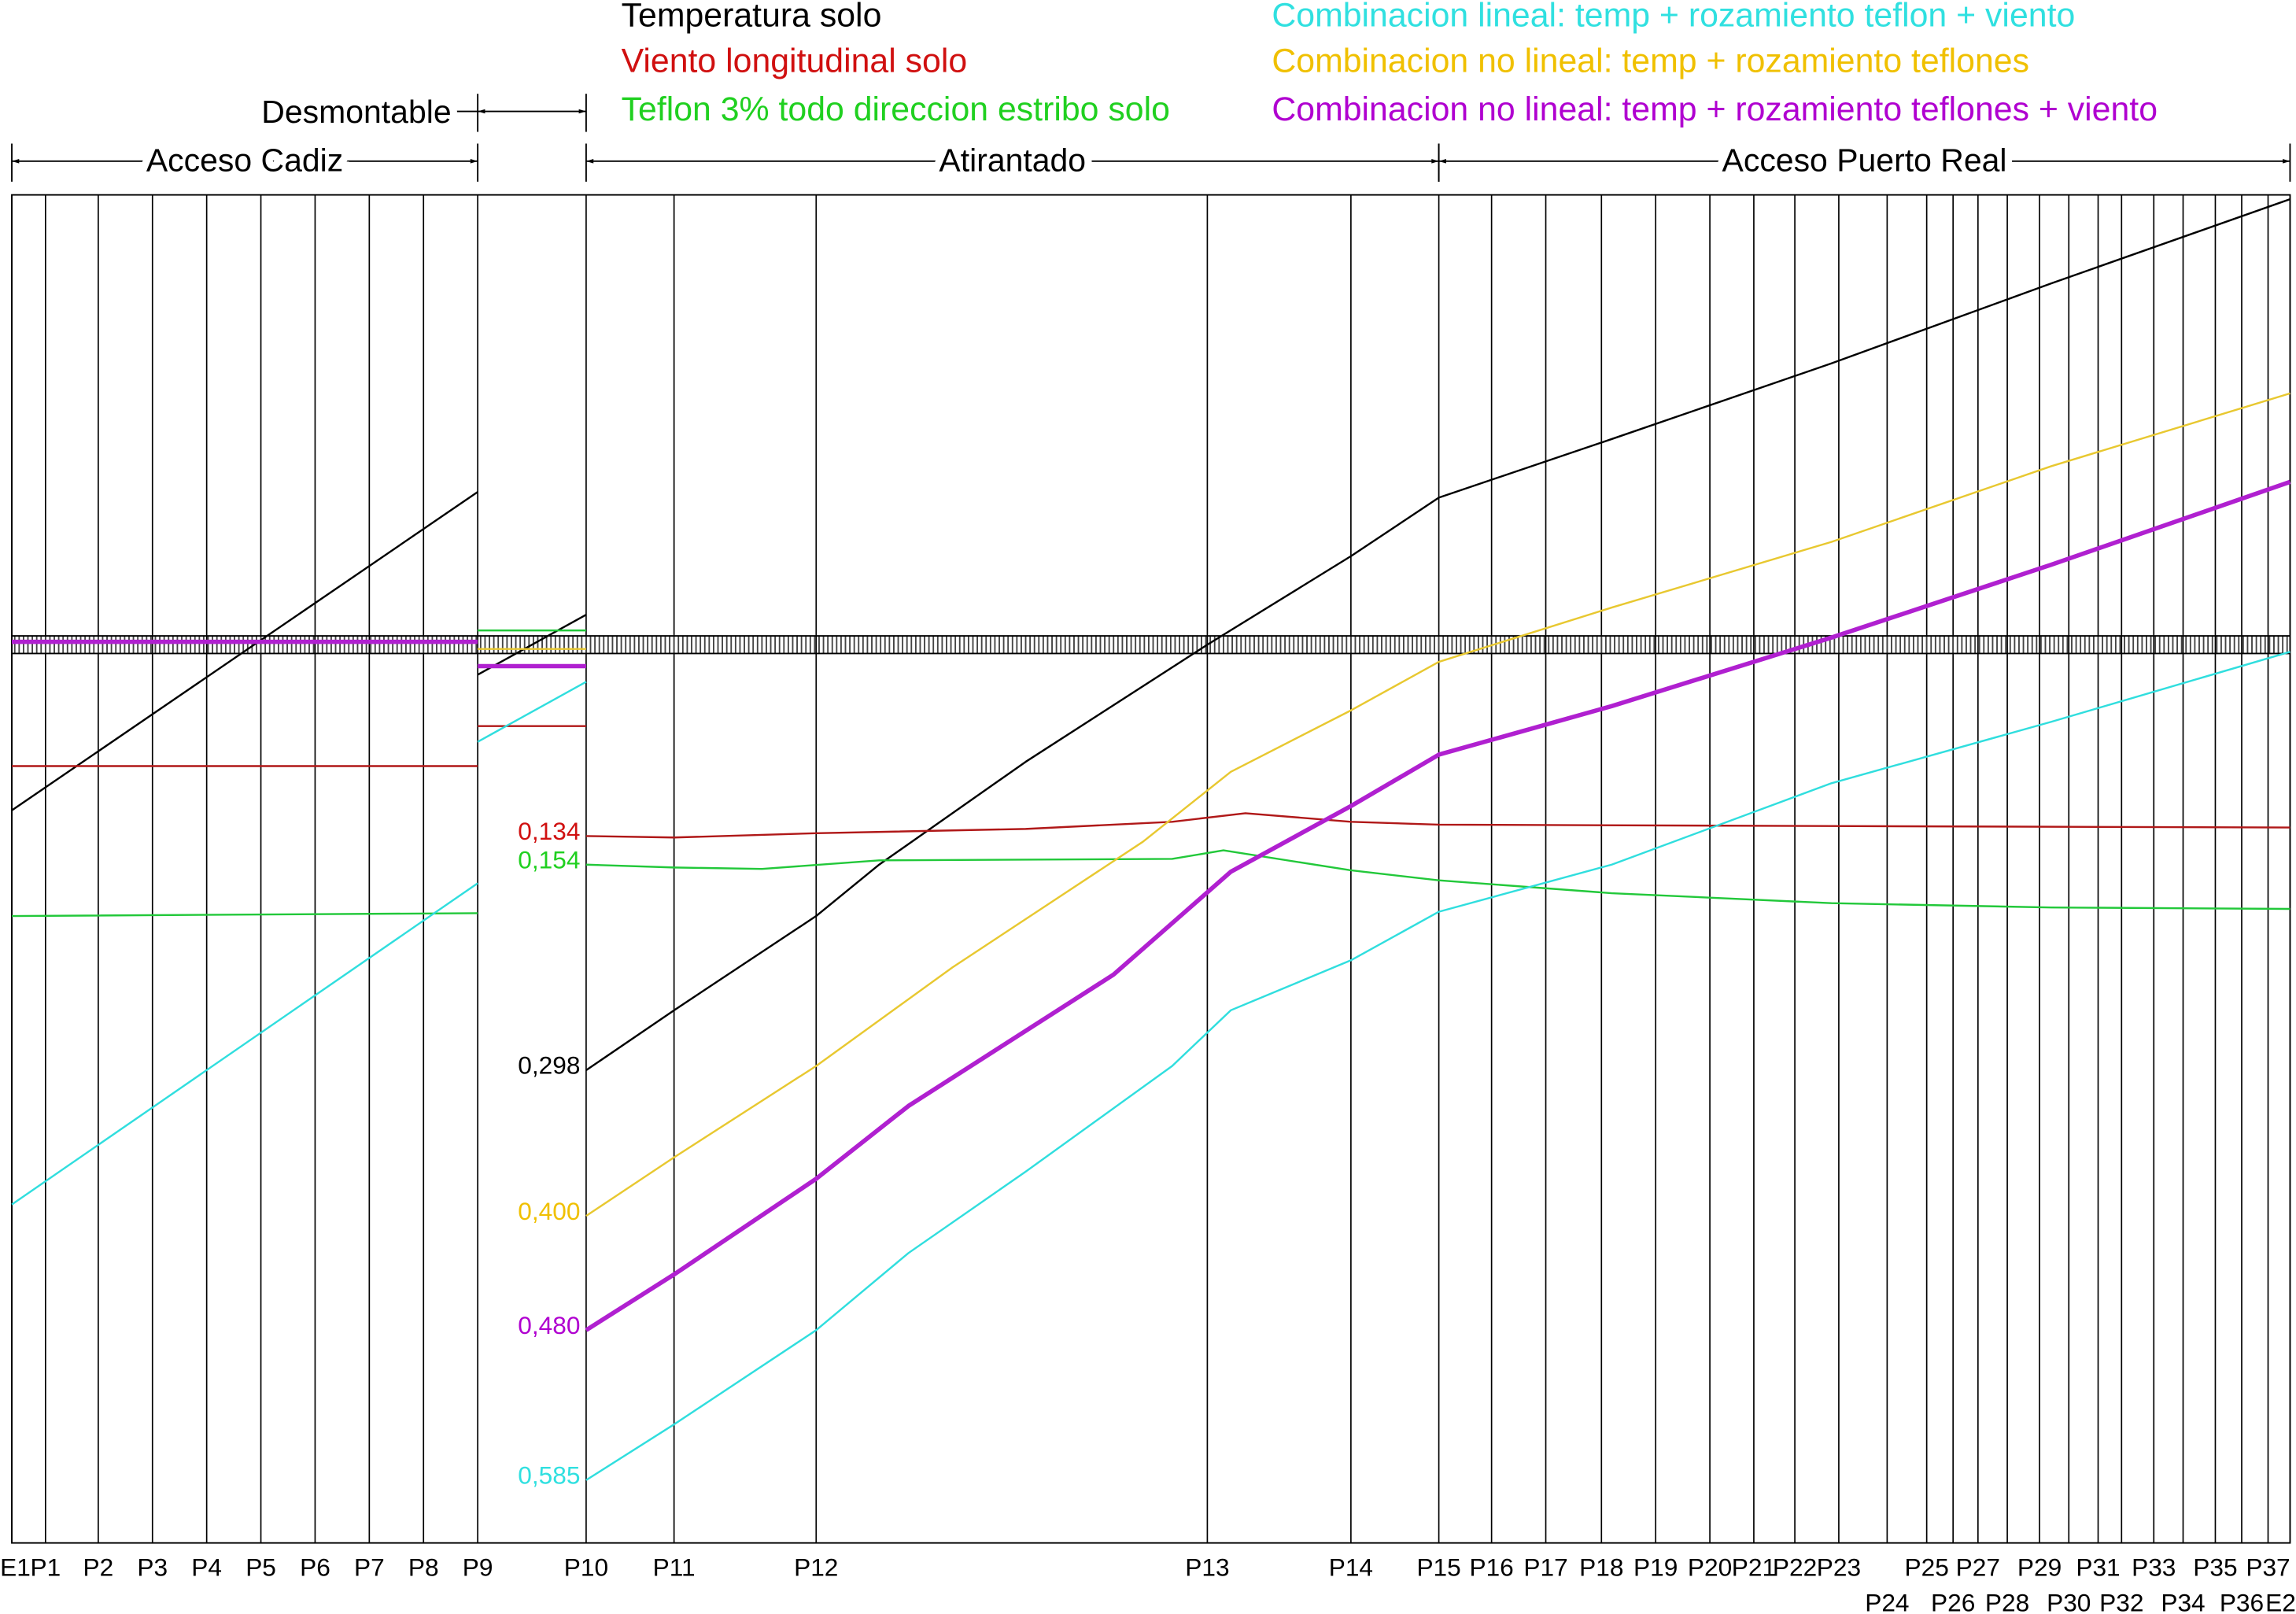  Describe the element at coordinates (549, 859) in the screenshot. I see `value-label: 0,154` at that location.